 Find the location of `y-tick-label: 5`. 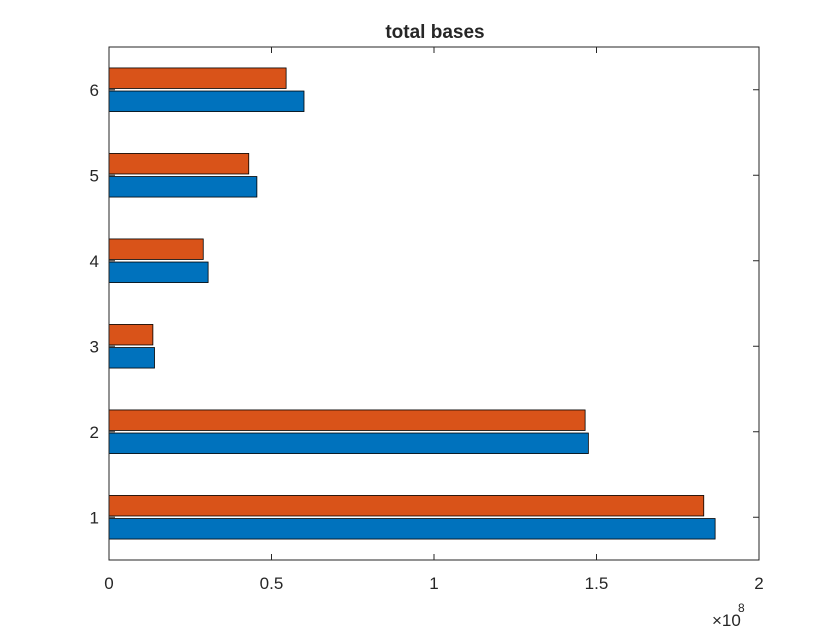

y-tick-label: 5 is located at coordinates (94, 175).